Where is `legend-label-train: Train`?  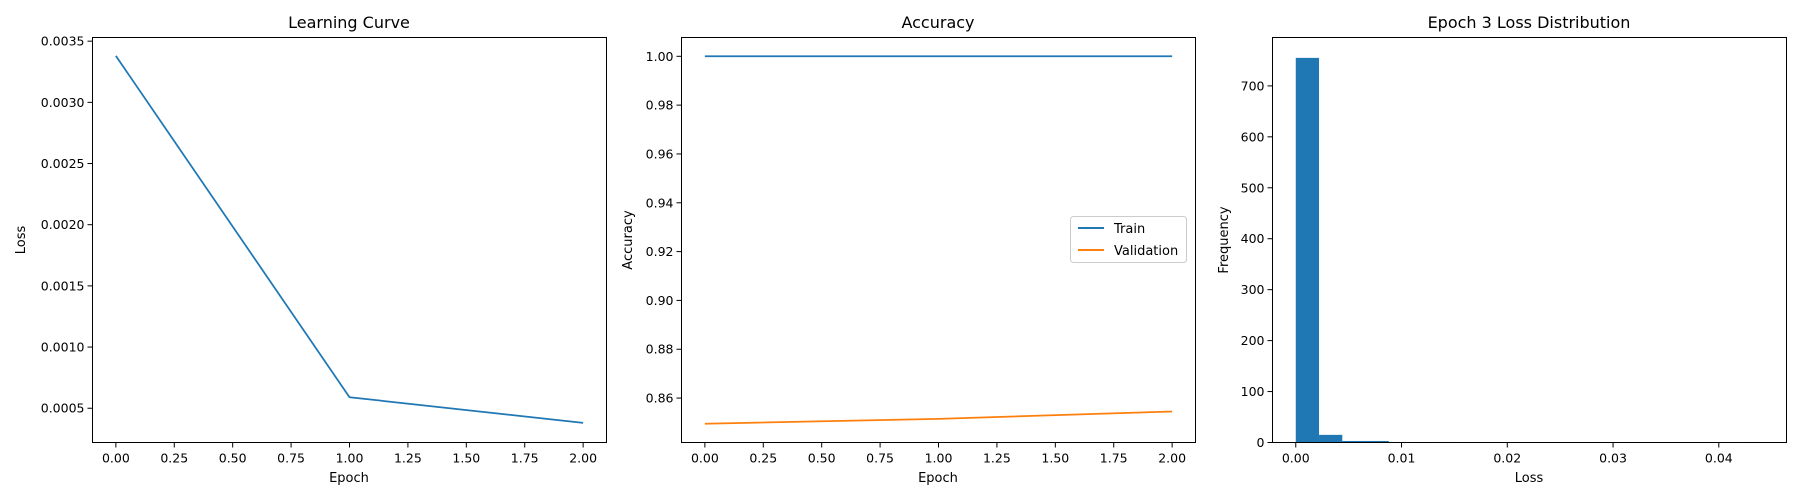 legend-label-train: Train is located at coordinates (1129, 229).